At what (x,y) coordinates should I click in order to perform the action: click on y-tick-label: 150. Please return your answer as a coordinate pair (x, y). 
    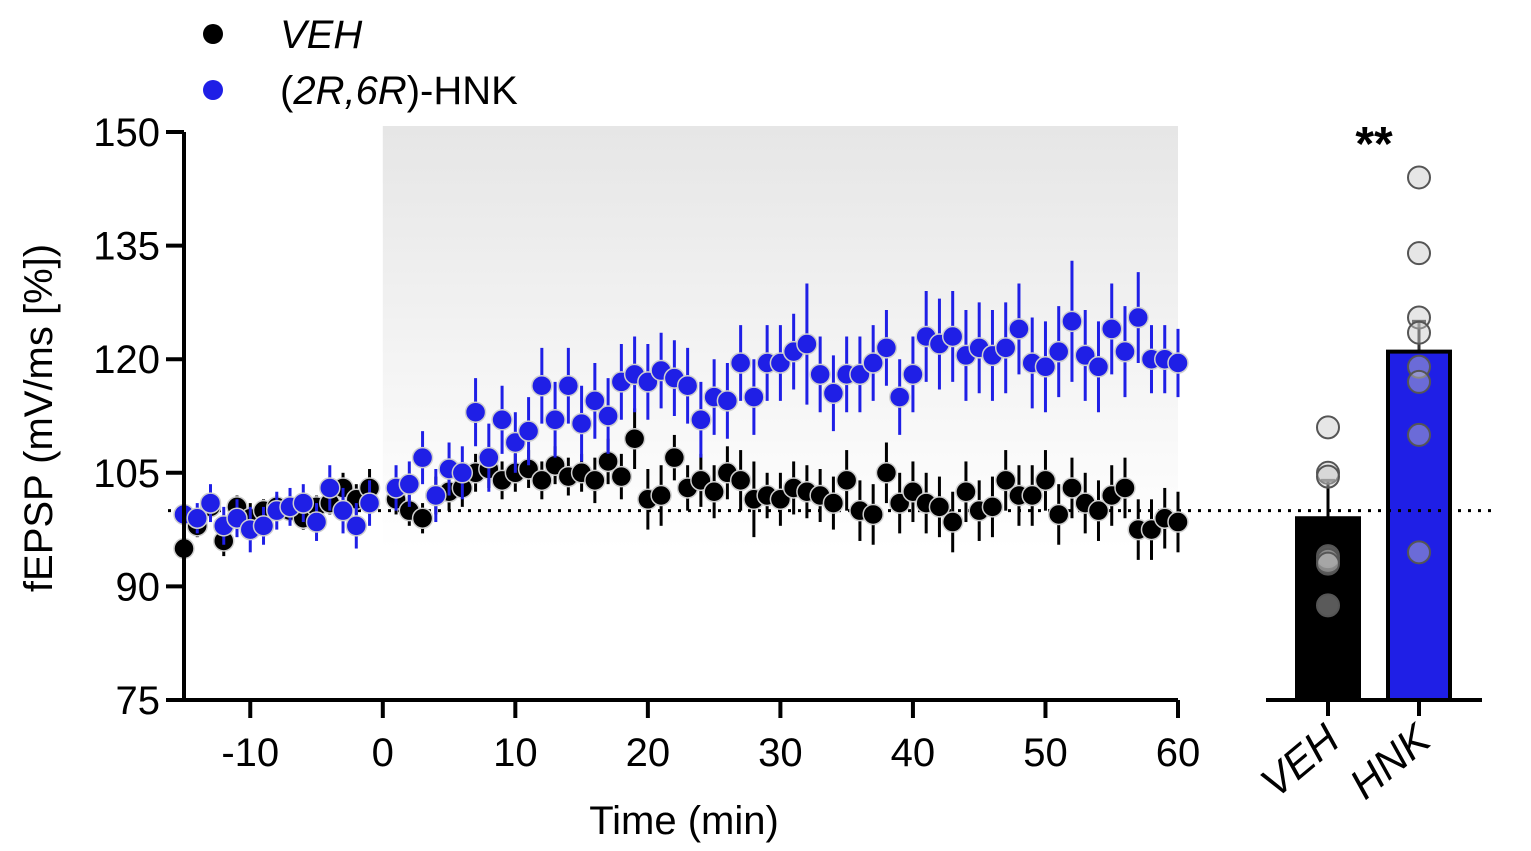
    Looking at the image, I should click on (126, 133).